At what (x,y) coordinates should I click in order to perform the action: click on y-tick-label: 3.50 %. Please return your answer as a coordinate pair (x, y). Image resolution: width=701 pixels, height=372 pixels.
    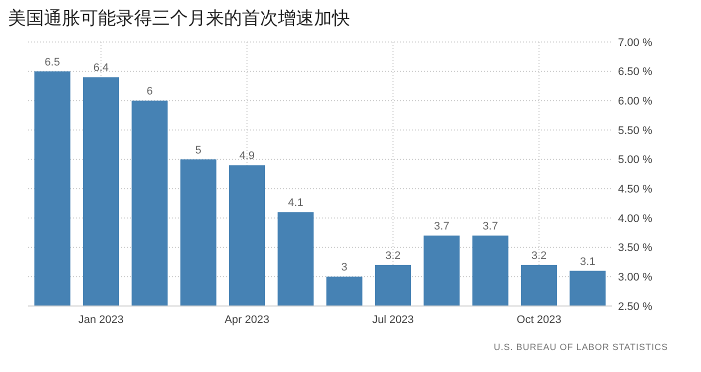
    Looking at the image, I should click on (635, 248).